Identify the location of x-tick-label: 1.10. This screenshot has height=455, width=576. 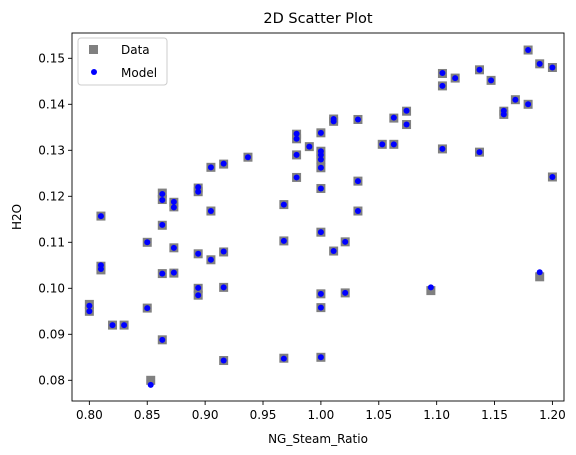
(436, 415).